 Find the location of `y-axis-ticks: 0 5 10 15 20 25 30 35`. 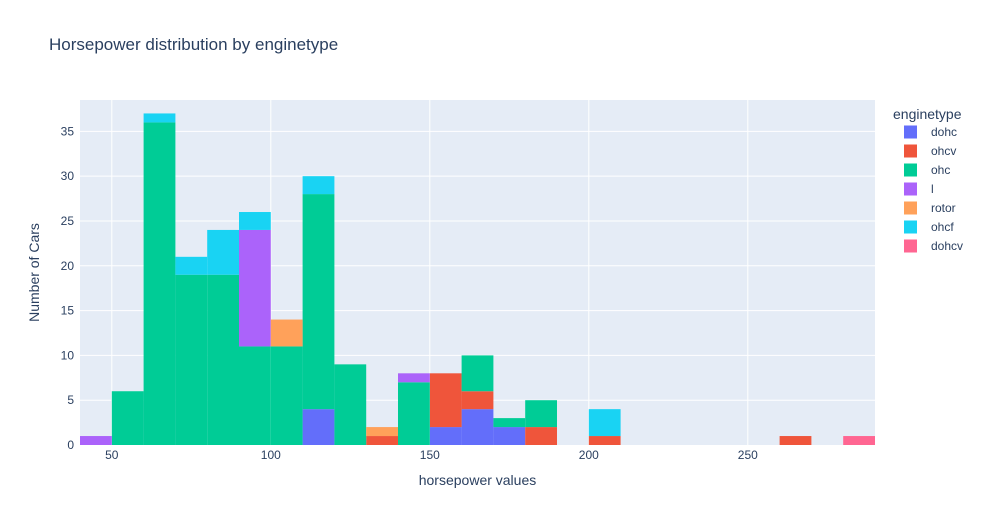

y-axis-ticks: 0 5 10 15 20 25 30 35 is located at coordinates (68, 288).